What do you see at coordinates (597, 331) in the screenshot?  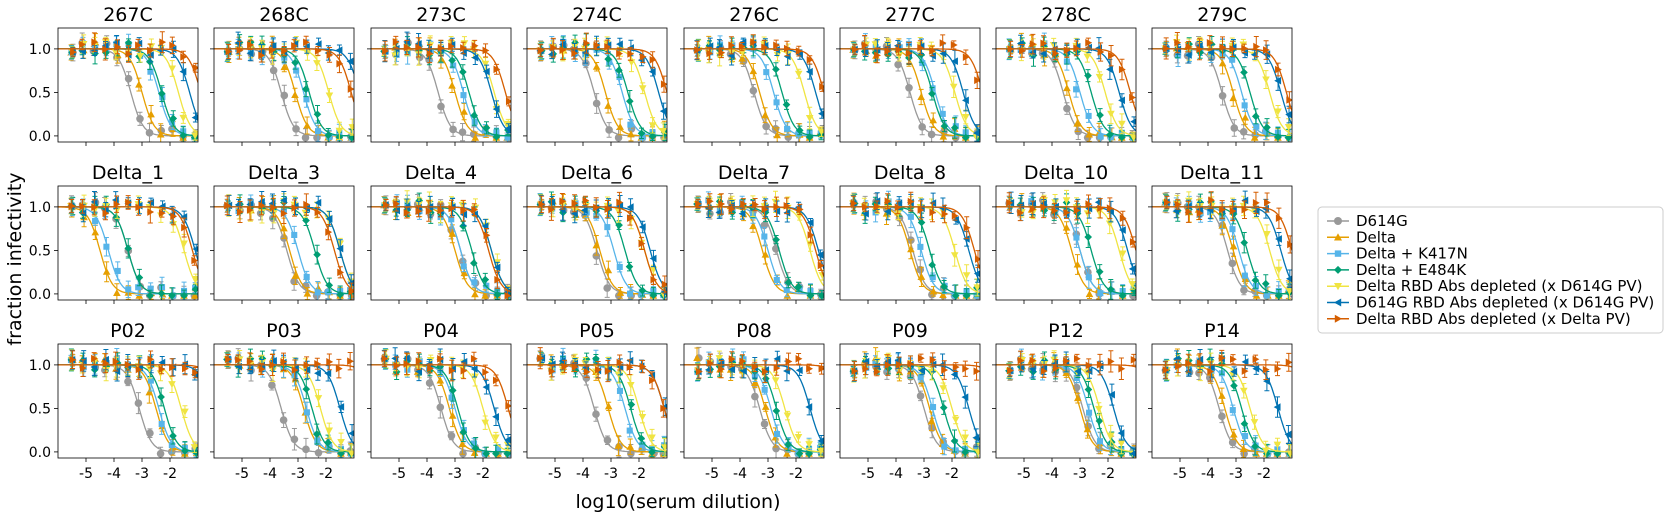 I see `panel-title: P05` at bounding box center [597, 331].